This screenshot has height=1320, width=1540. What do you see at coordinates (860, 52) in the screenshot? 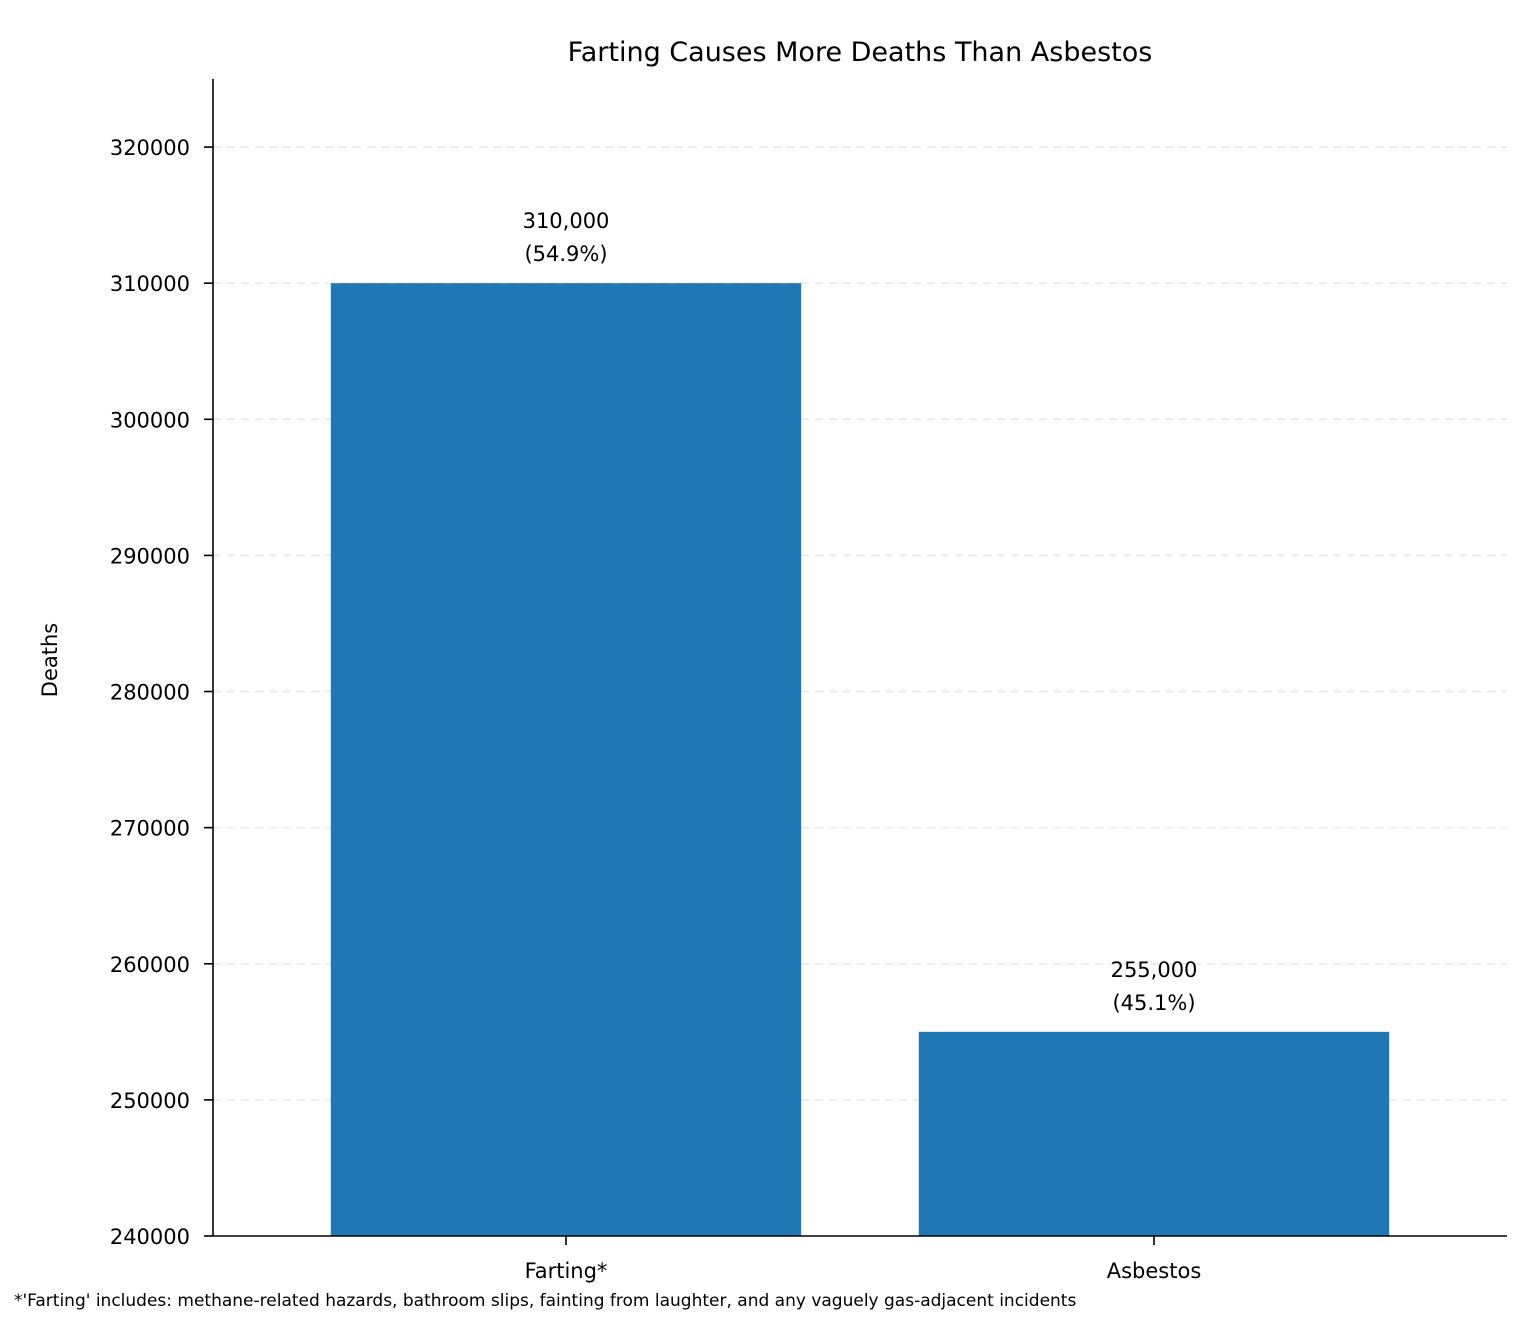
I see `chart-title: Farting Causes More Deaths Than Asbestos` at bounding box center [860, 52].